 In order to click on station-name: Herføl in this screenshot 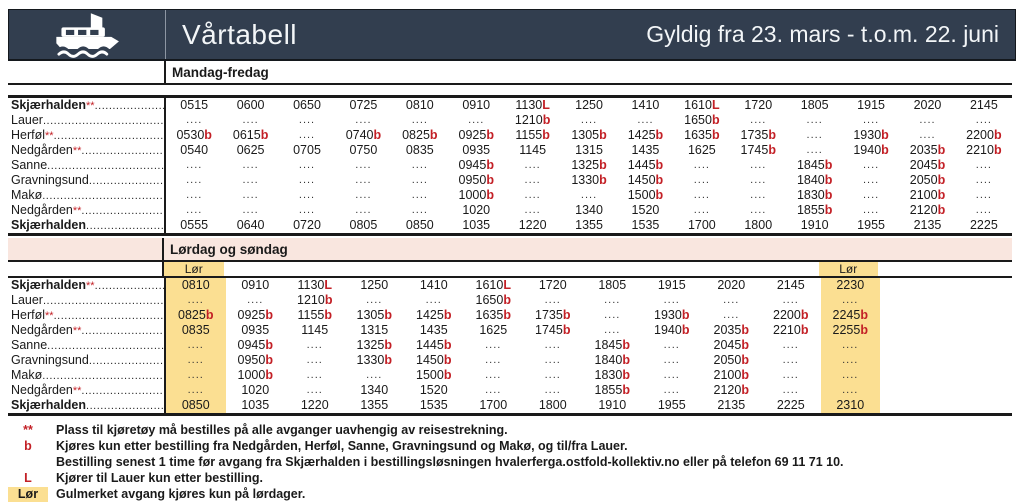, I will do `click(28, 315)`.